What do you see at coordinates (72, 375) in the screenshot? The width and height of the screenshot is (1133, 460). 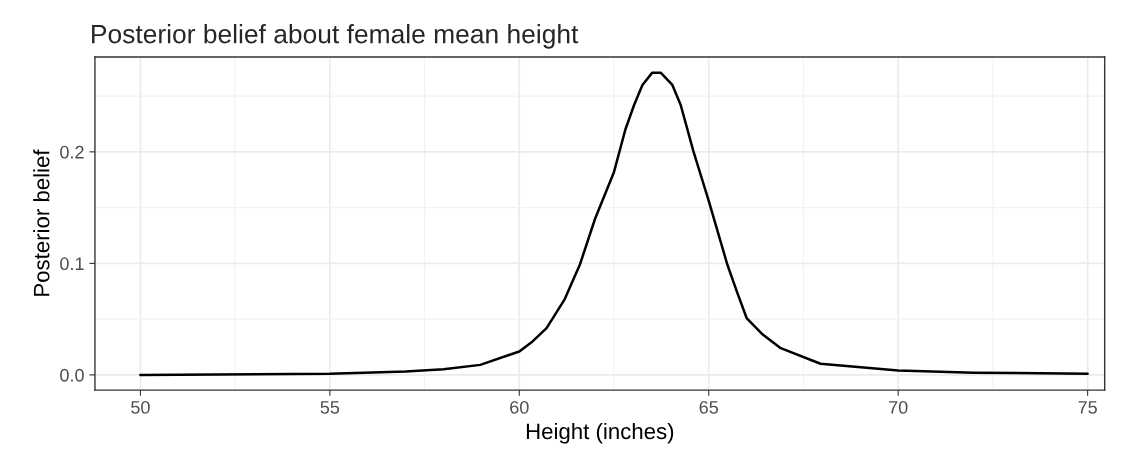 I see `y-tick-label: 0.0` at bounding box center [72, 375].